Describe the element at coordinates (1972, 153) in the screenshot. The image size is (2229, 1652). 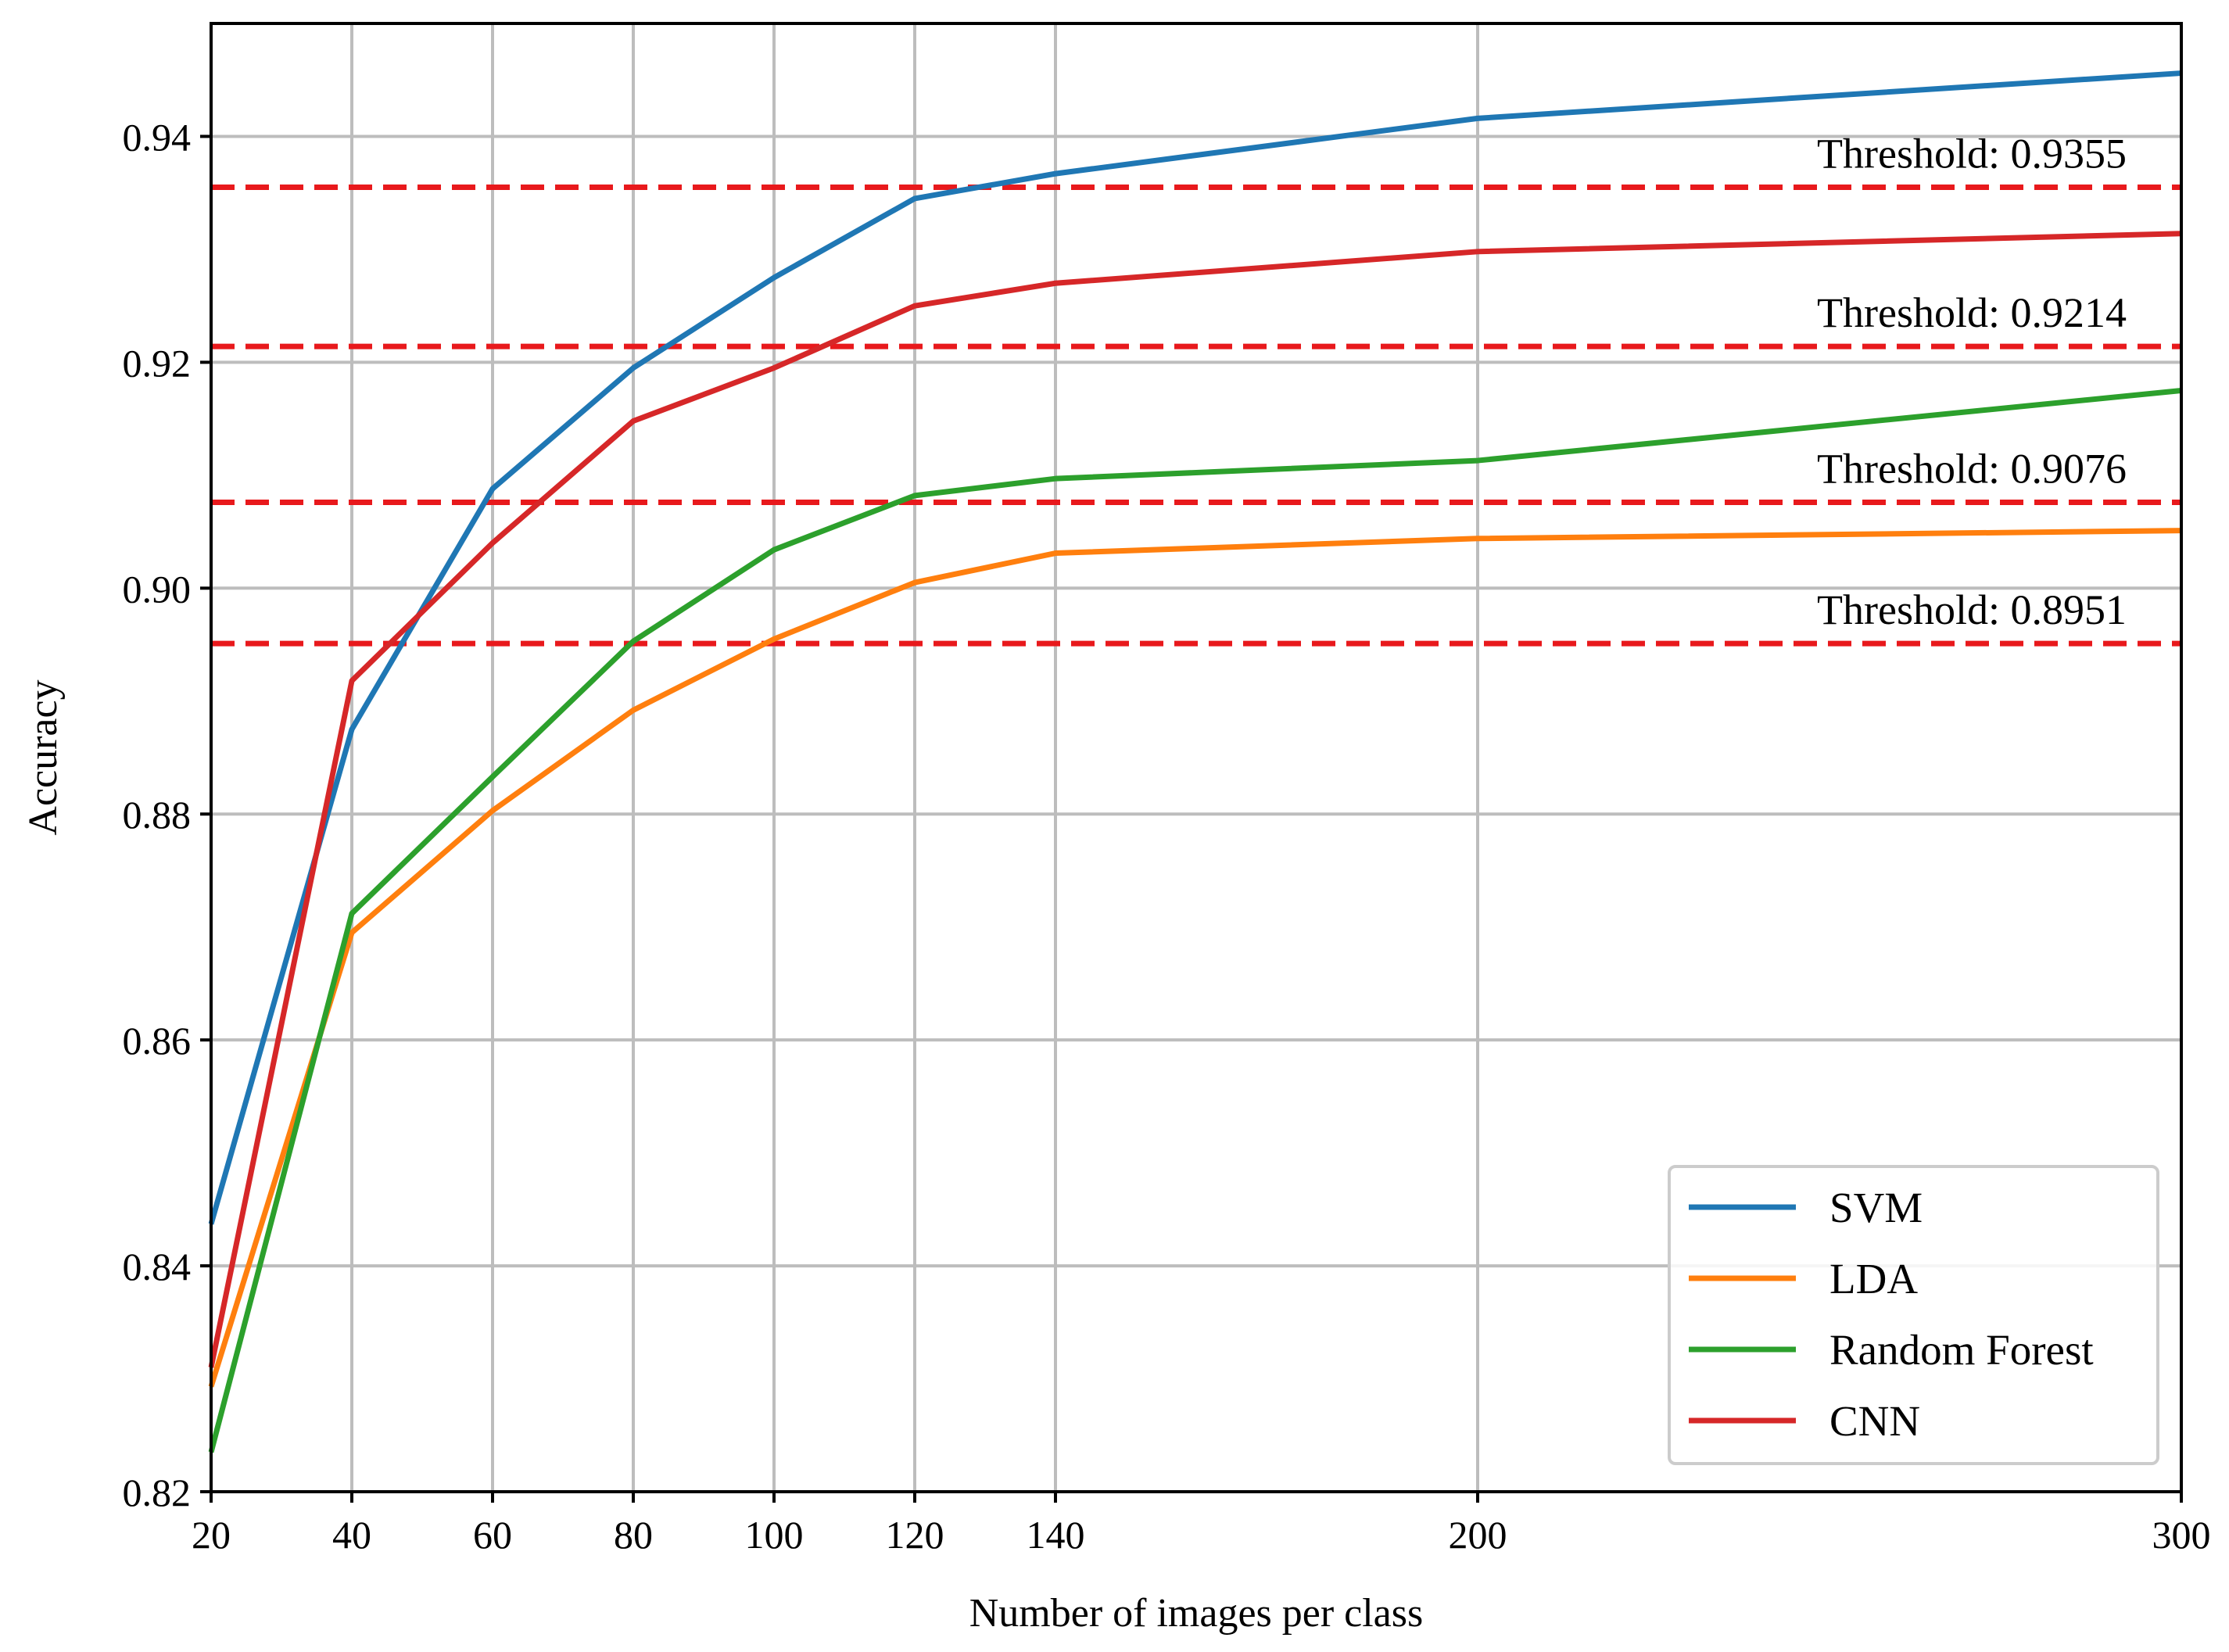
I see `threshold-label: Threshold: 0.9355` at that location.